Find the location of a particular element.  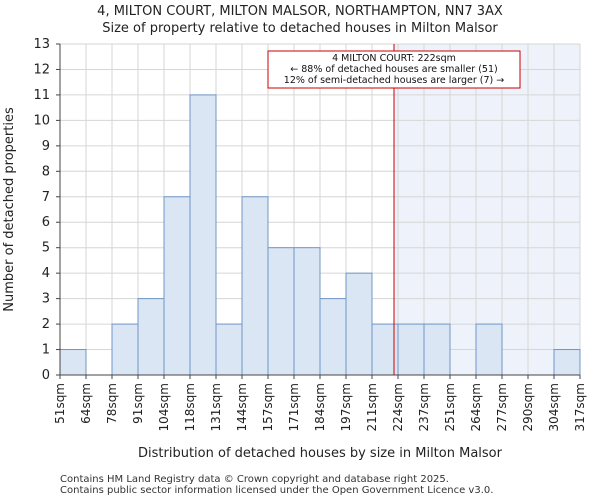

annotation-box is located at coordinates (394, 69).